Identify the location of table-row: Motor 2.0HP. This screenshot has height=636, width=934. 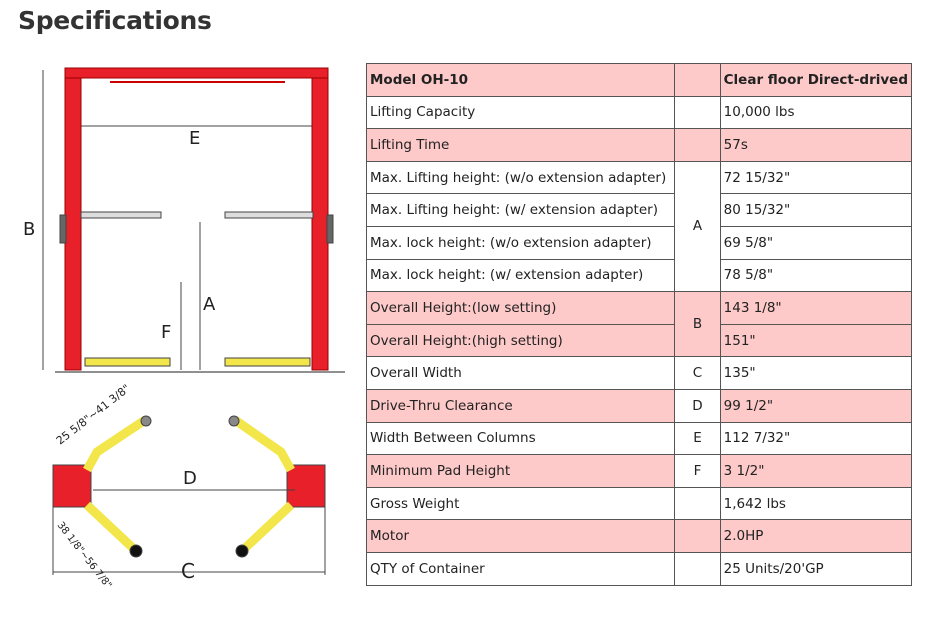
(639, 536).